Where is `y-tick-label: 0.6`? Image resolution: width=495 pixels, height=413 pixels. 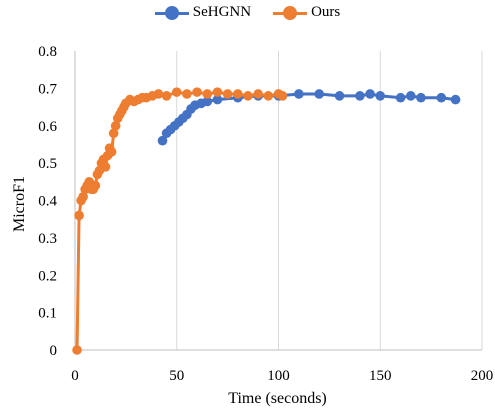
y-tick-label: 0.6 is located at coordinates (47, 127).